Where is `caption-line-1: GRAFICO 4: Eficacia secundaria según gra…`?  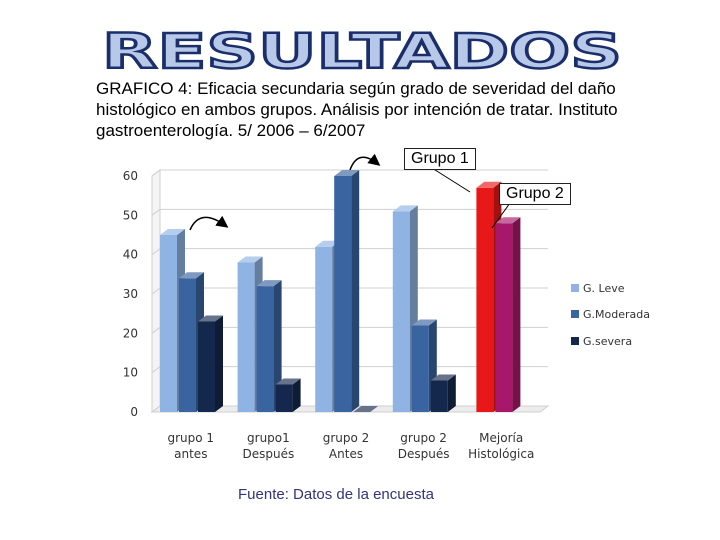
caption-line-1: GRAFICO 4: Eficacia secundaria según gra… is located at coordinates (356, 88).